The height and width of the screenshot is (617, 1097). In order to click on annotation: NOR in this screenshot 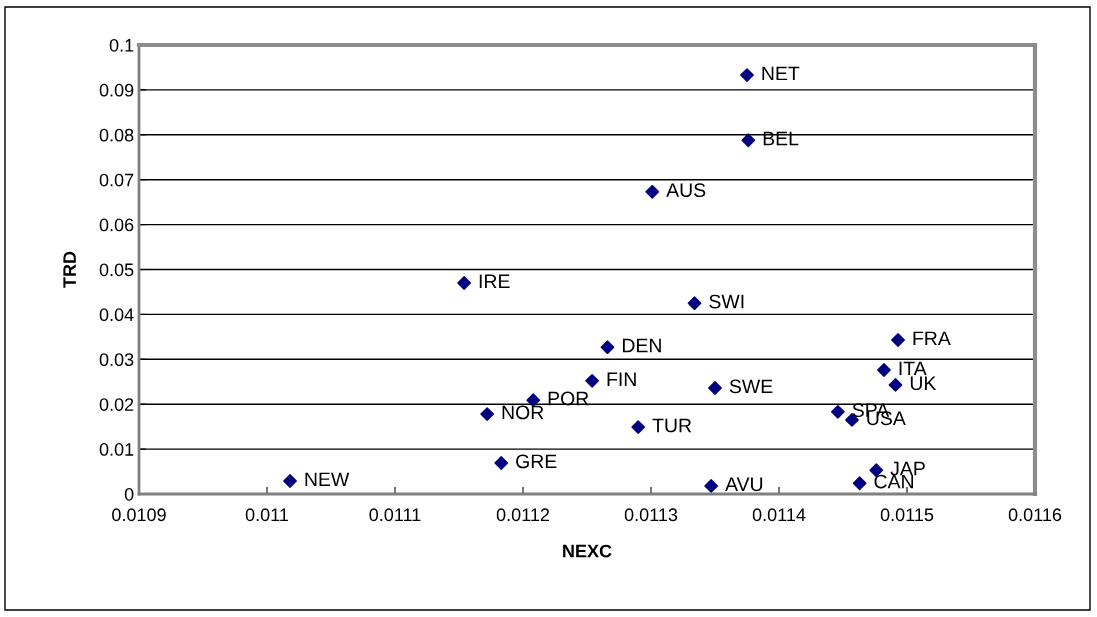, I will do `click(523, 412)`.